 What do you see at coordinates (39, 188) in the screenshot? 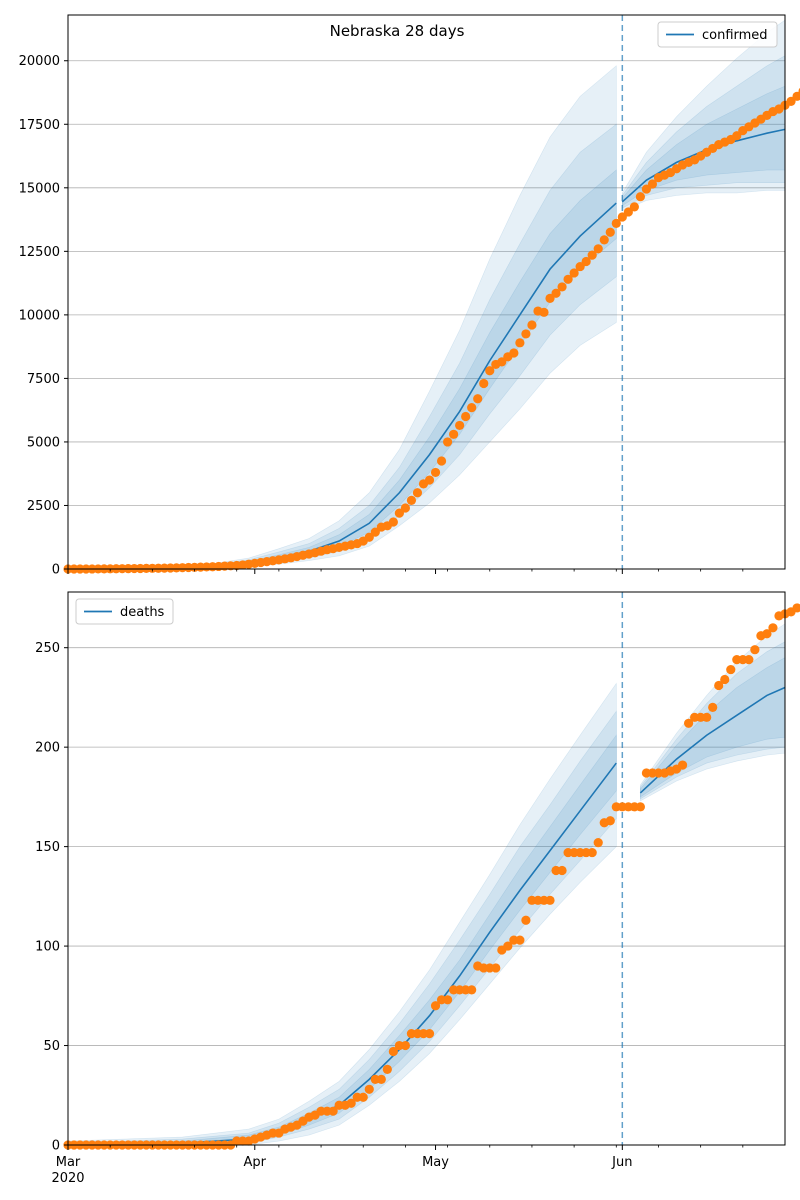
I see `y-tick-label: 15000` at bounding box center [39, 188].